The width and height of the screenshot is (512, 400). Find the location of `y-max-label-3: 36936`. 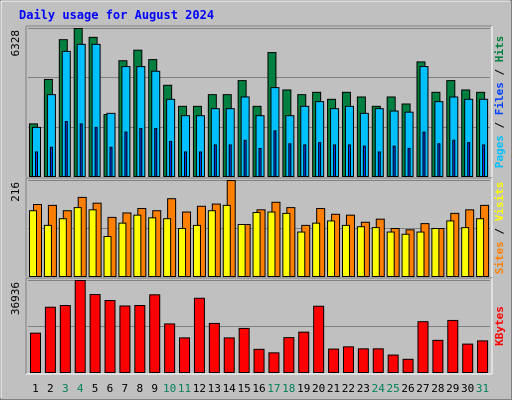

y-max-label-3: 36936 is located at coordinates (15, 298).